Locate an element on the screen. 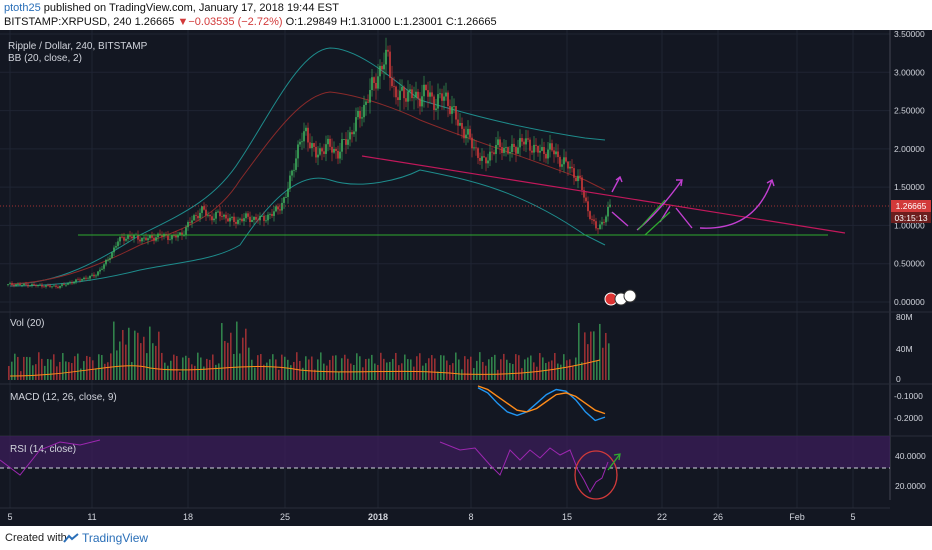  time-tick-label: Feb is located at coordinates (797, 517).